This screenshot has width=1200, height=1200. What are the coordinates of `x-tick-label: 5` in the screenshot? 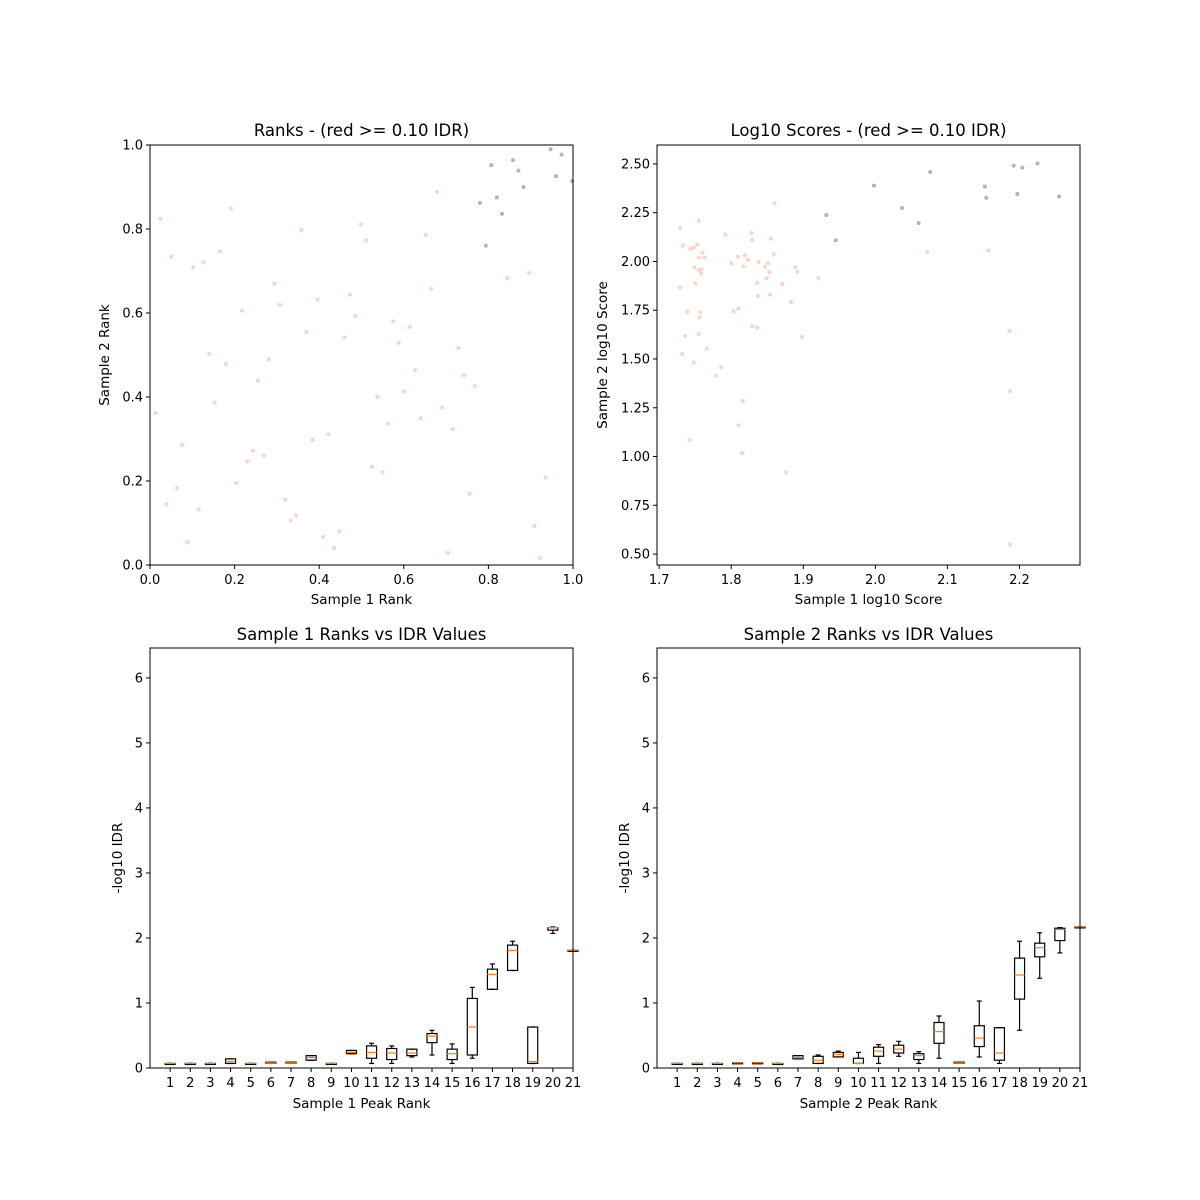 It's located at (251, 1083).